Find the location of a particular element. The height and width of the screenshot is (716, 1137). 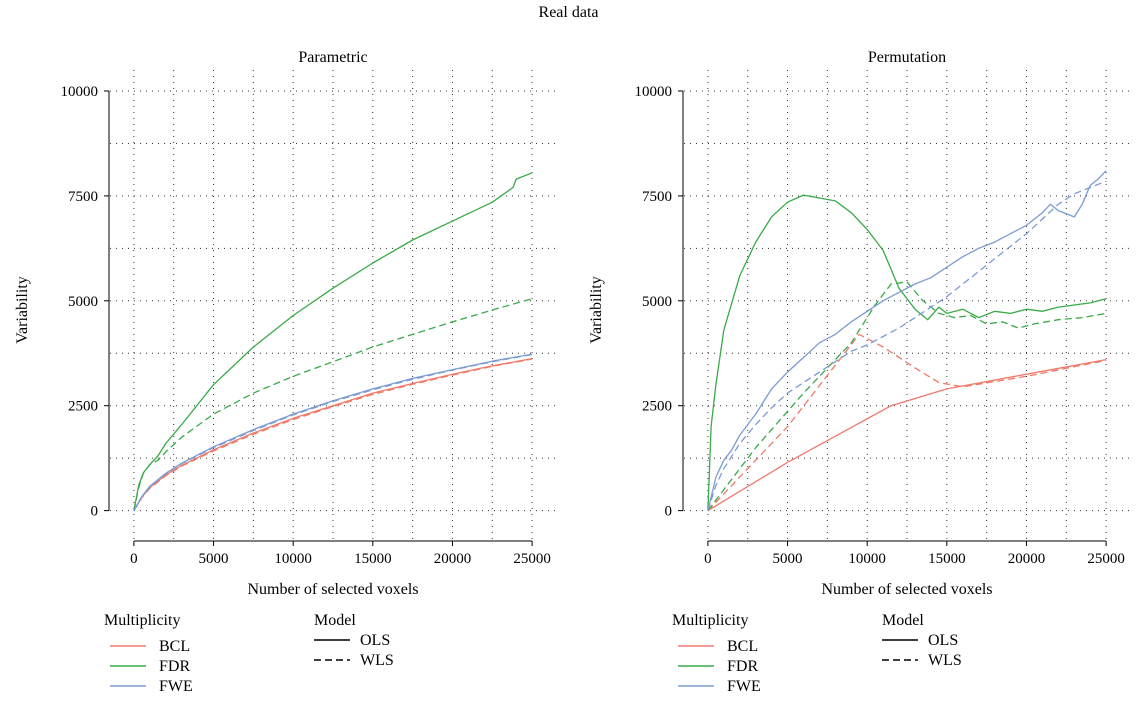

panel-title: Parametric is located at coordinates (332, 57).